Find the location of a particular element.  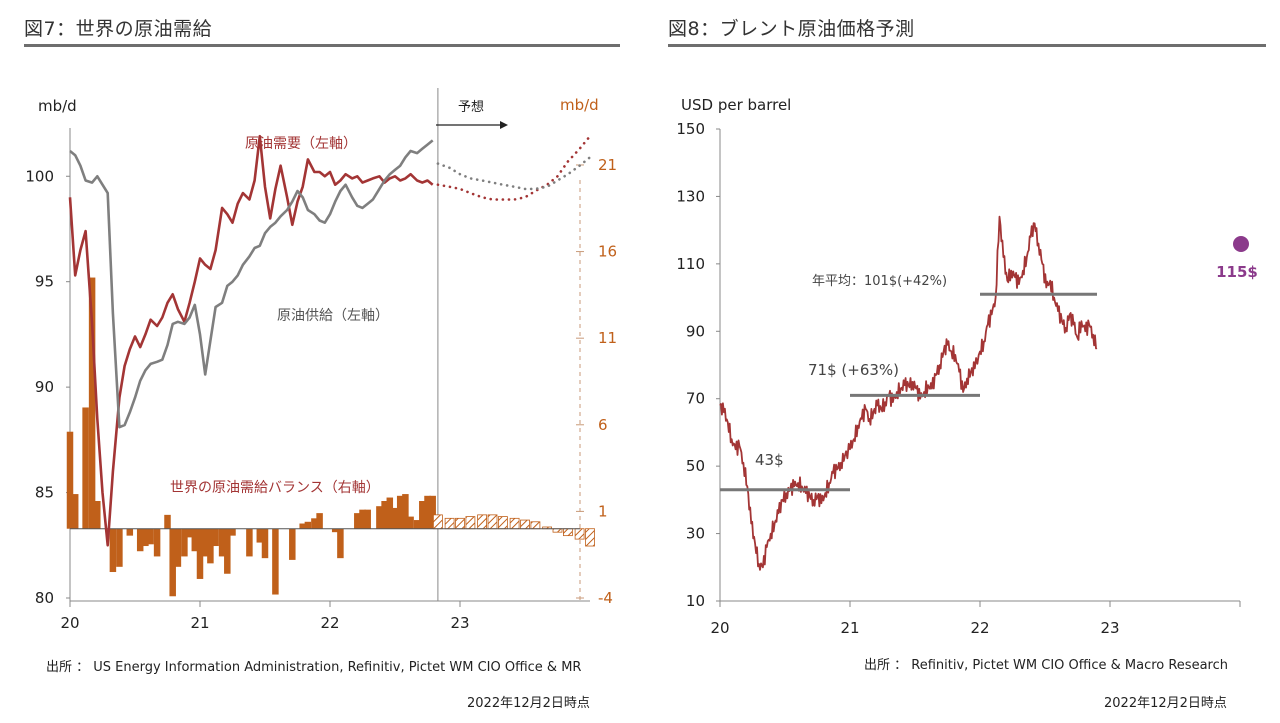

price-y-tick-label: 110 is located at coordinates (690, 264).